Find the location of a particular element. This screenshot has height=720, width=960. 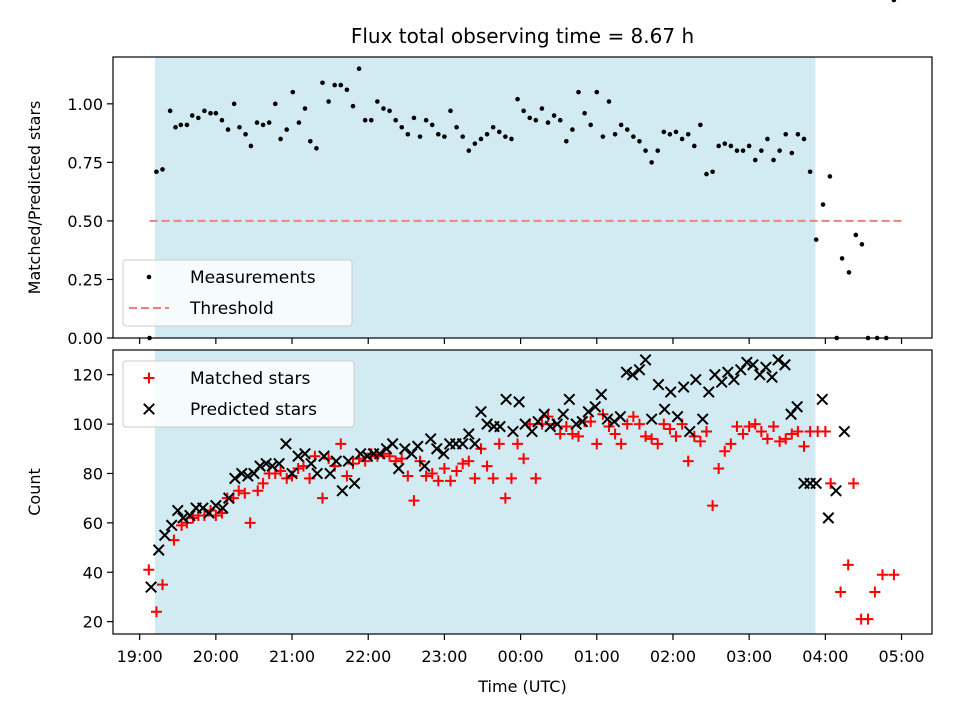

y-tick-label: 60 is located at coordinates (93, 523).